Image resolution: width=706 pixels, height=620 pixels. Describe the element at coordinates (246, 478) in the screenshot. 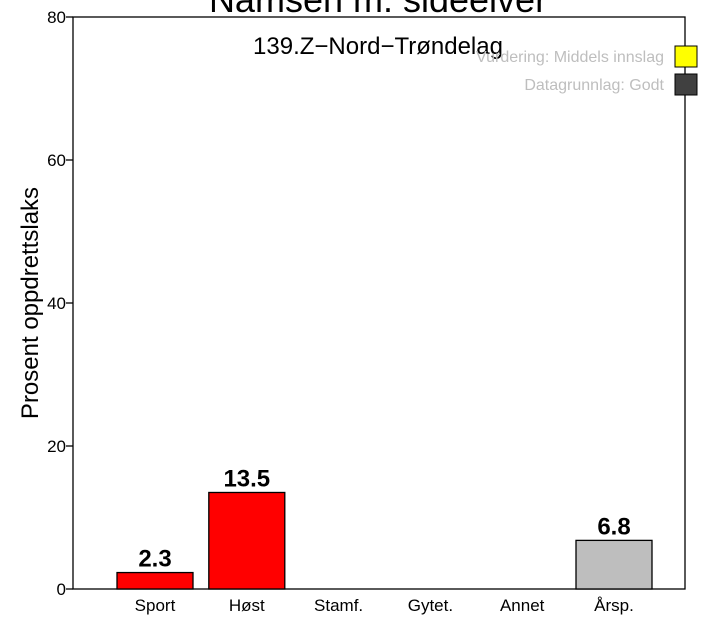

I see `value-label: 13.5` at that location.